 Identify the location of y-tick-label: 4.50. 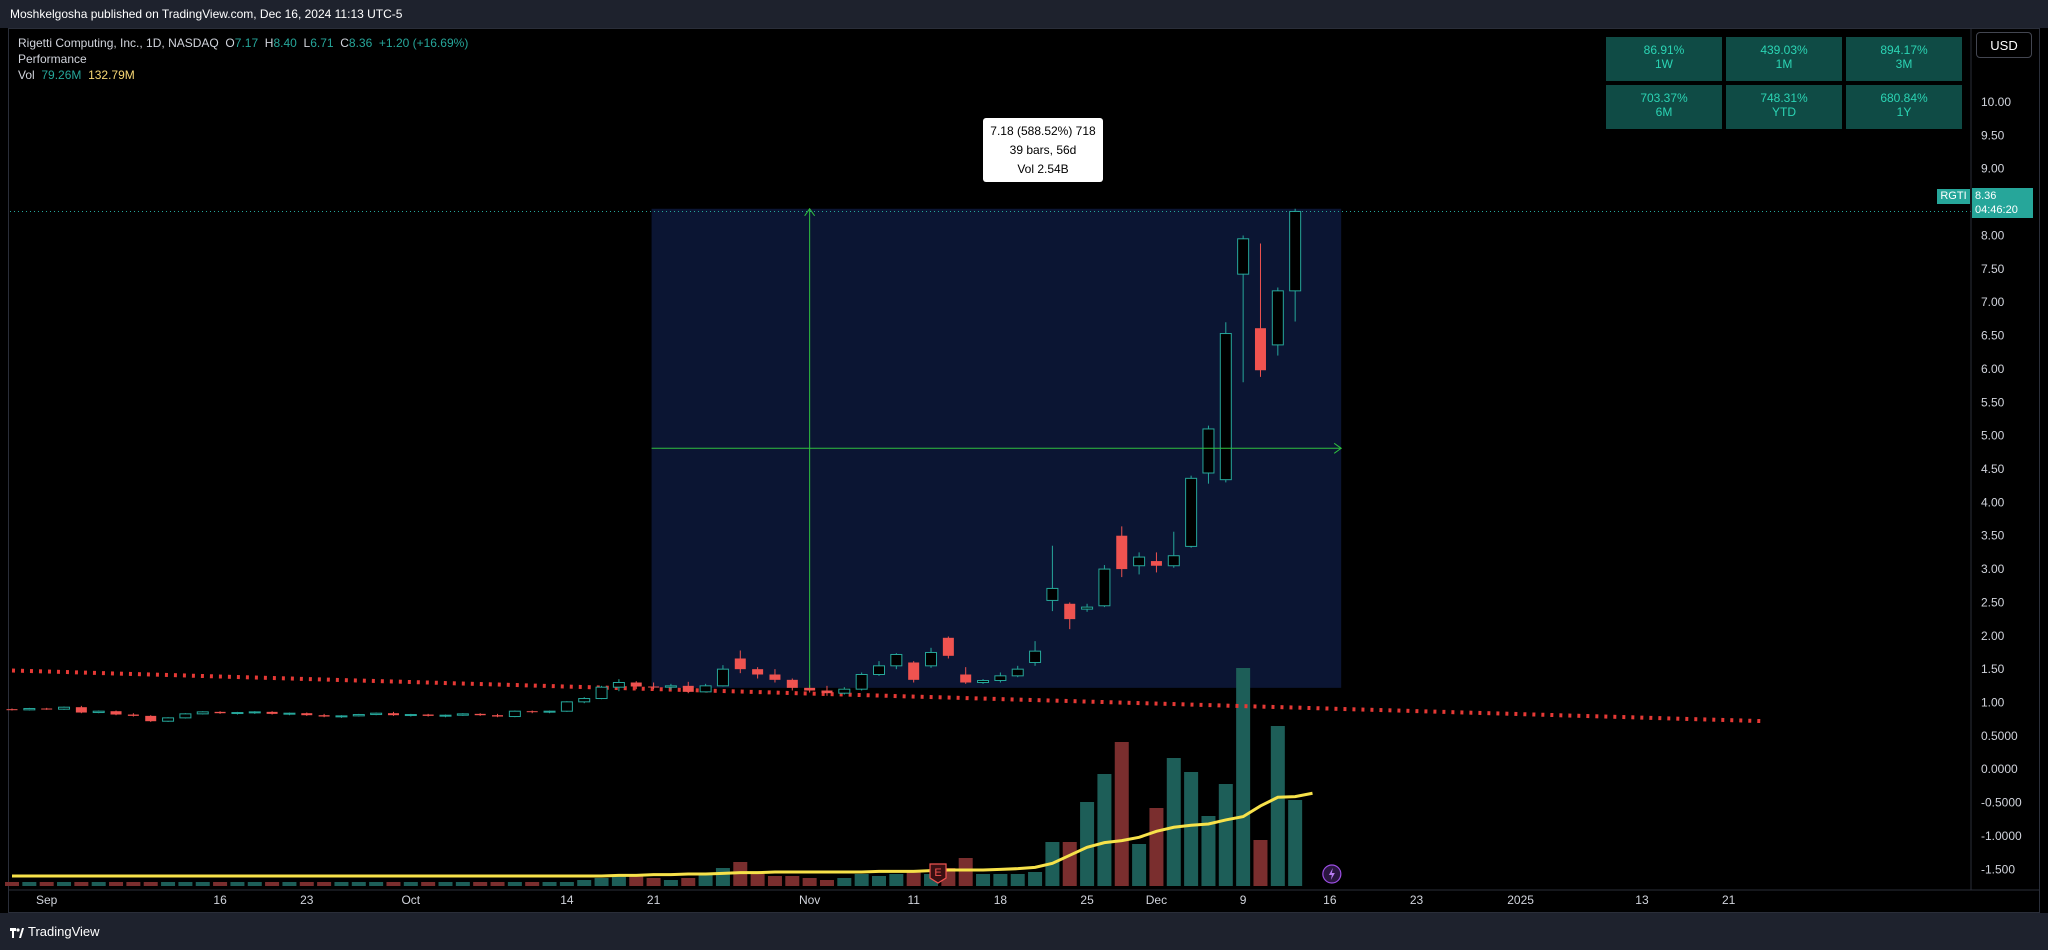
(1993, 469).